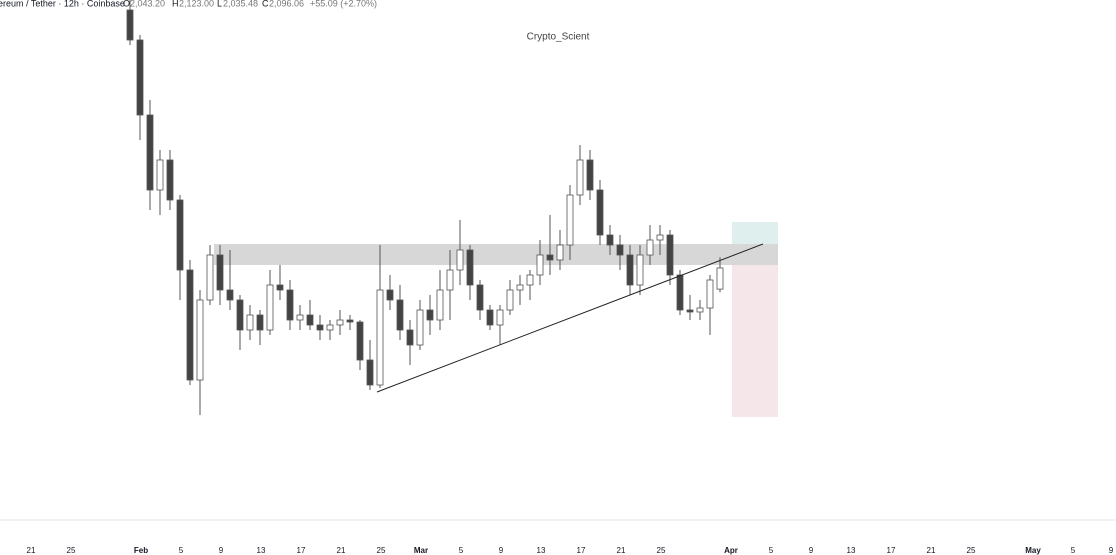 This screenshot has width=1116, height=555. I want to click on x-tick-label: Apr, so click(731, 550).